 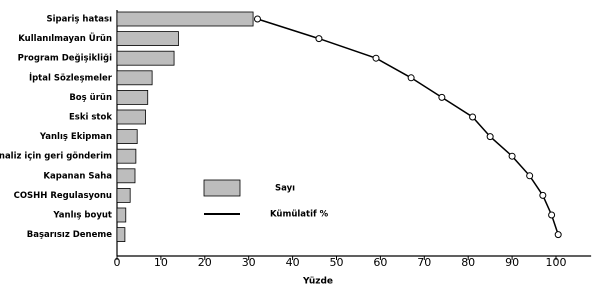 I want to click on x-tick-label: 30, so click(x=249, y=262).